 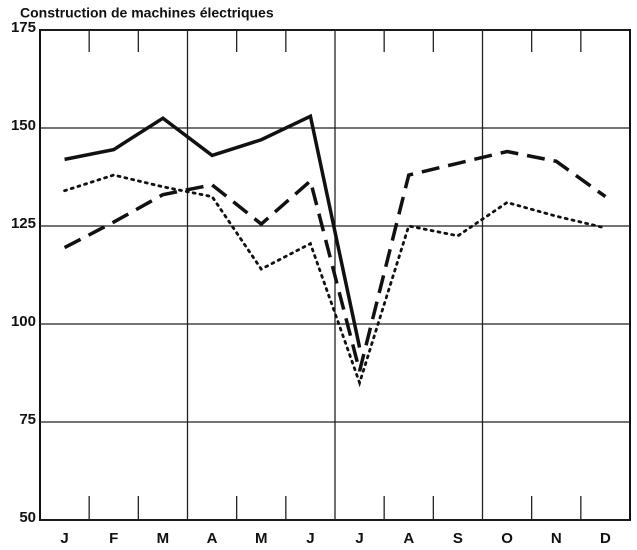 I want to click on x-tick-label: N, so click(x=556, y=538).